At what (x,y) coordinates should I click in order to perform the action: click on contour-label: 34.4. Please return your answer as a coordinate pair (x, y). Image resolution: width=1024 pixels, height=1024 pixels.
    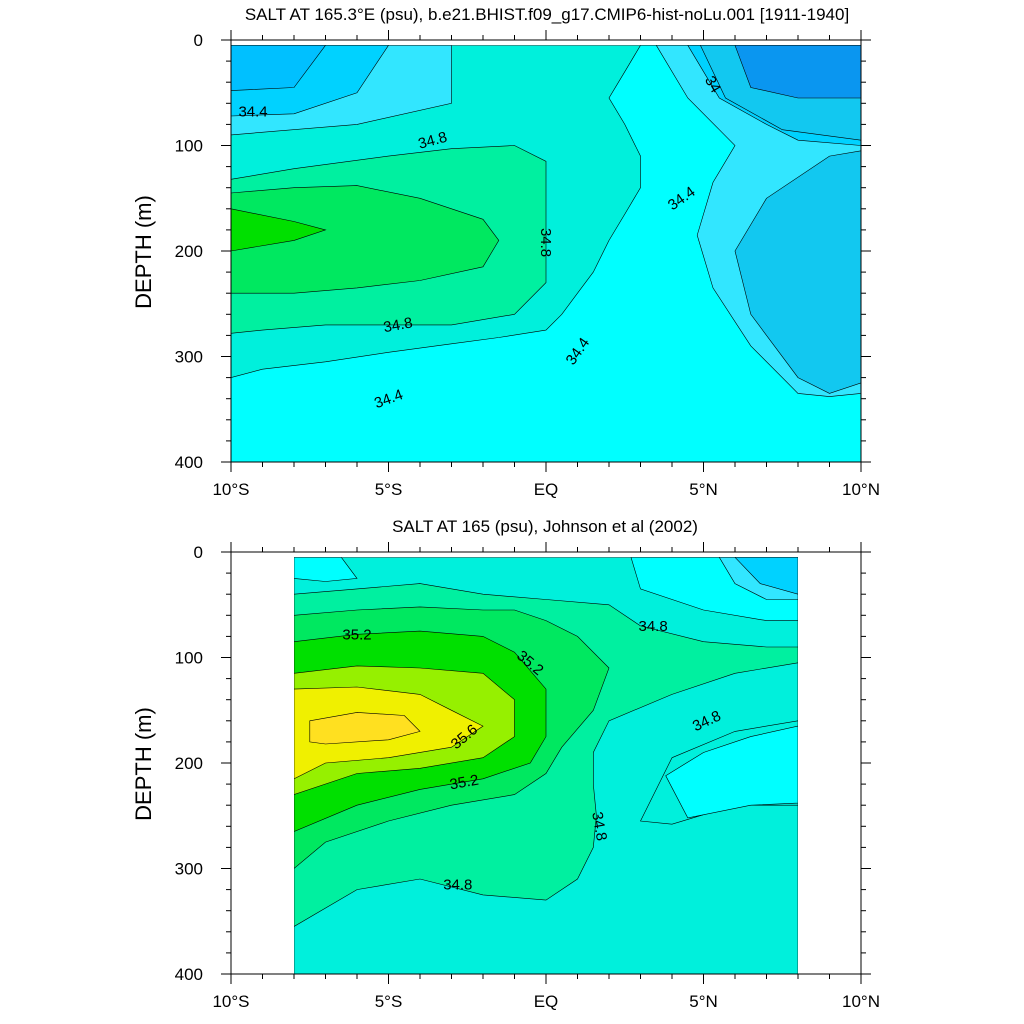
    Looking at the image, I should click on (252, 112).